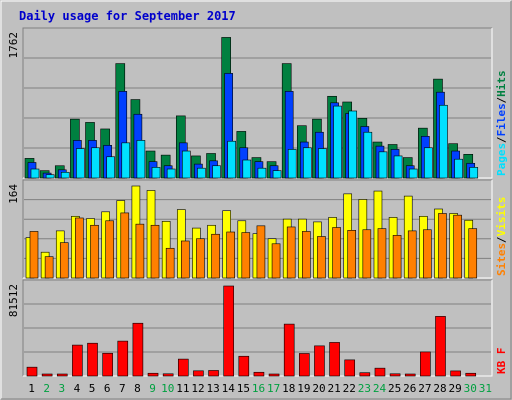 This screenshot has height=400, width=512. I want to click on x-tick-label-day-18: 18, so click(288, 388).